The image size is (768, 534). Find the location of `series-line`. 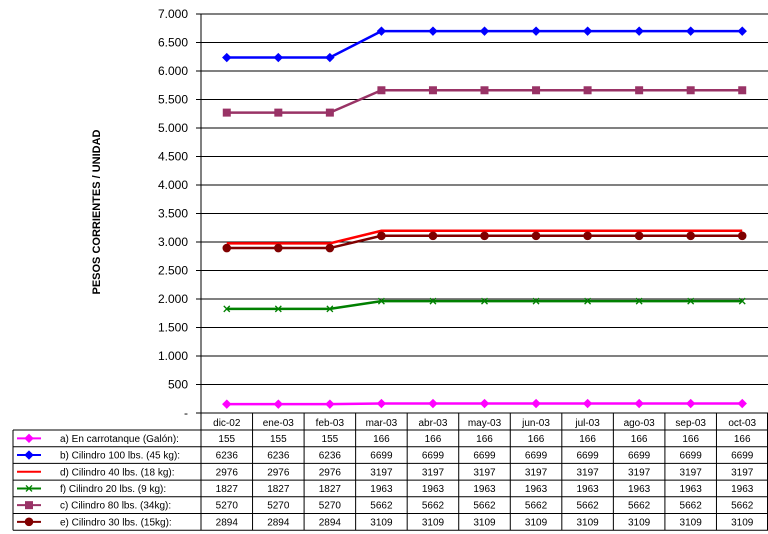

series-line is located at coordinates (484, 305).